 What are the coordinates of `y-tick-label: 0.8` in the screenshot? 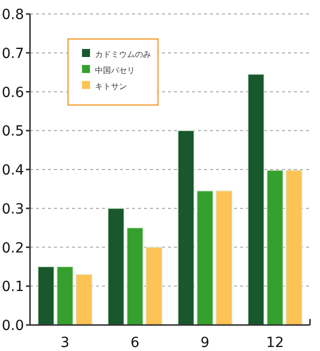 It's located at (13, 15).